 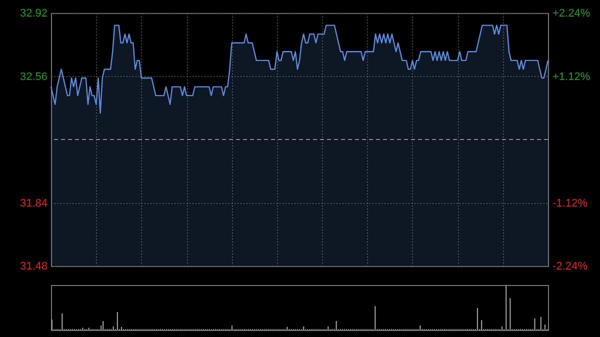 What do you see at coordinates (34, 203) in the screenshot?
I see `y-tick-label: 31.84` at bounding box center [34, 203].